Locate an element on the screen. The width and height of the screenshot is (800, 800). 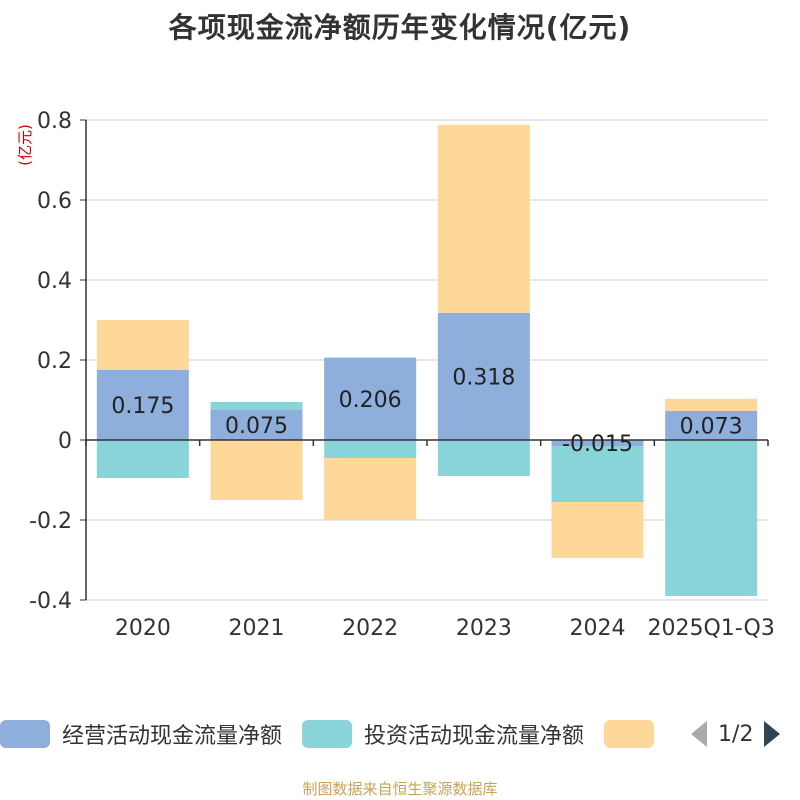
data-label: -0.015 is located at coordinates (597, 444).